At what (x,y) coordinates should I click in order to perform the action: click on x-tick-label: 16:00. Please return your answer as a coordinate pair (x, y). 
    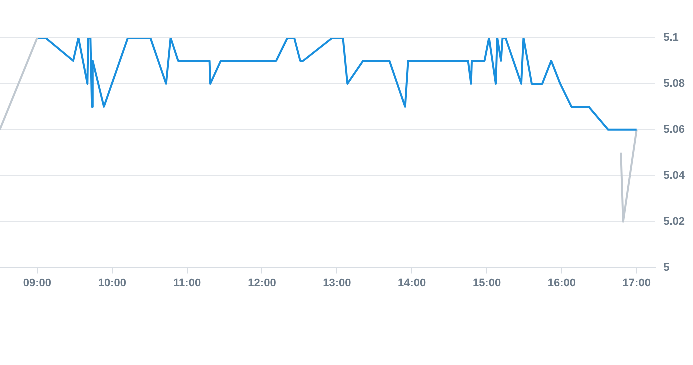
    Looking at the image, I should click on (562, 283).